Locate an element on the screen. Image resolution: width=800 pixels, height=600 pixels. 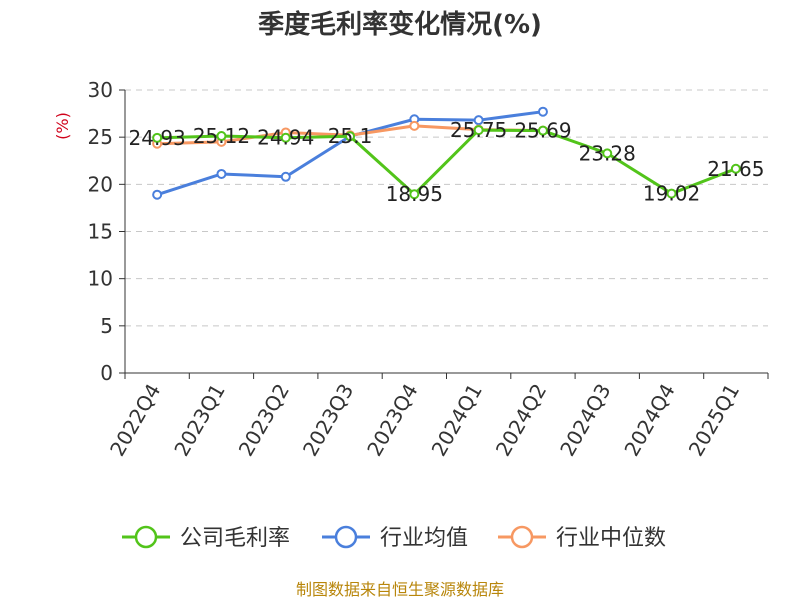
series-line is located at coordinates (447, 162).